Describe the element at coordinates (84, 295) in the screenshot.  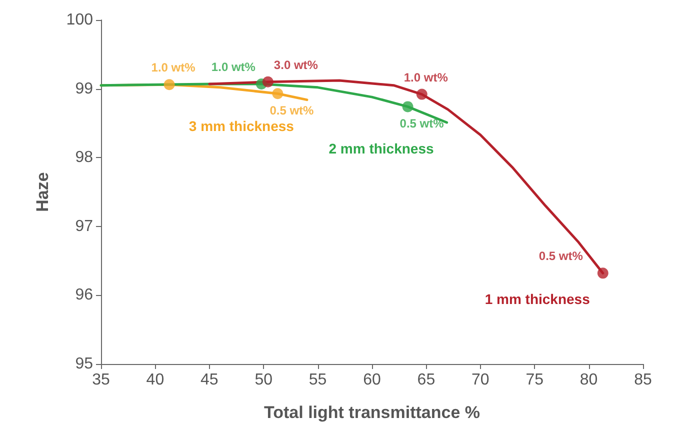
I see `y-tick-label: 96` at that location.